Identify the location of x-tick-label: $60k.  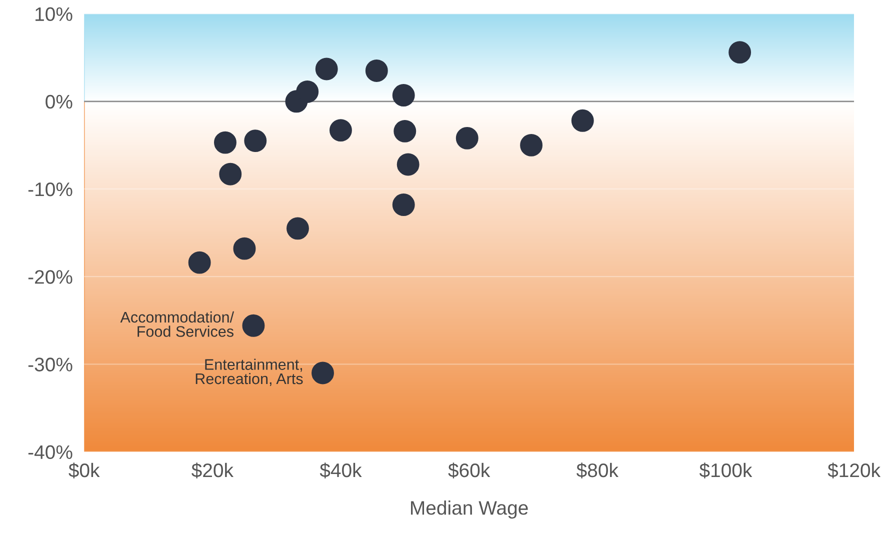
(469, 470).